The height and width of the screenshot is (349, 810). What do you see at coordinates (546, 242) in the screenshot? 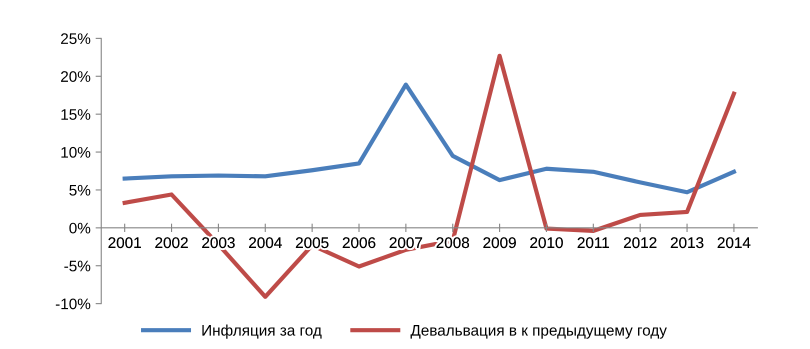
I see `x-tick-label: 2010` at bounding box center [546, 242].